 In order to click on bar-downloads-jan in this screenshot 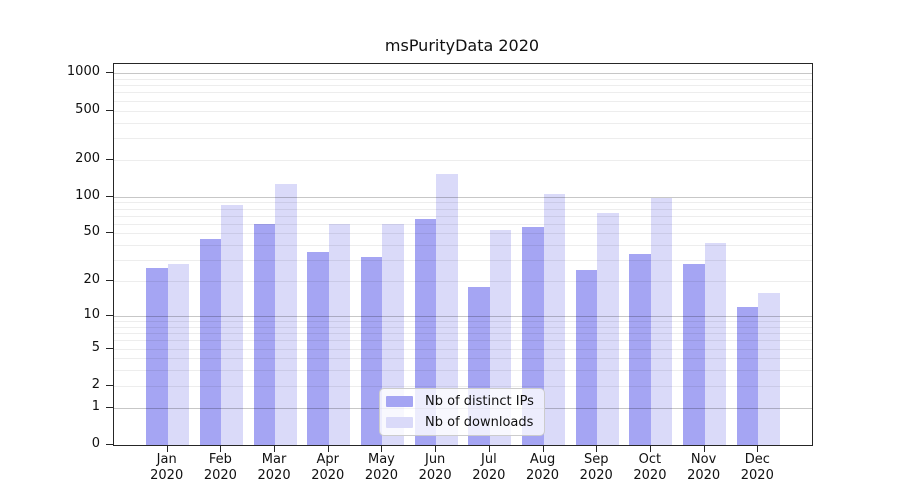, I will do `click(178, 354)`.